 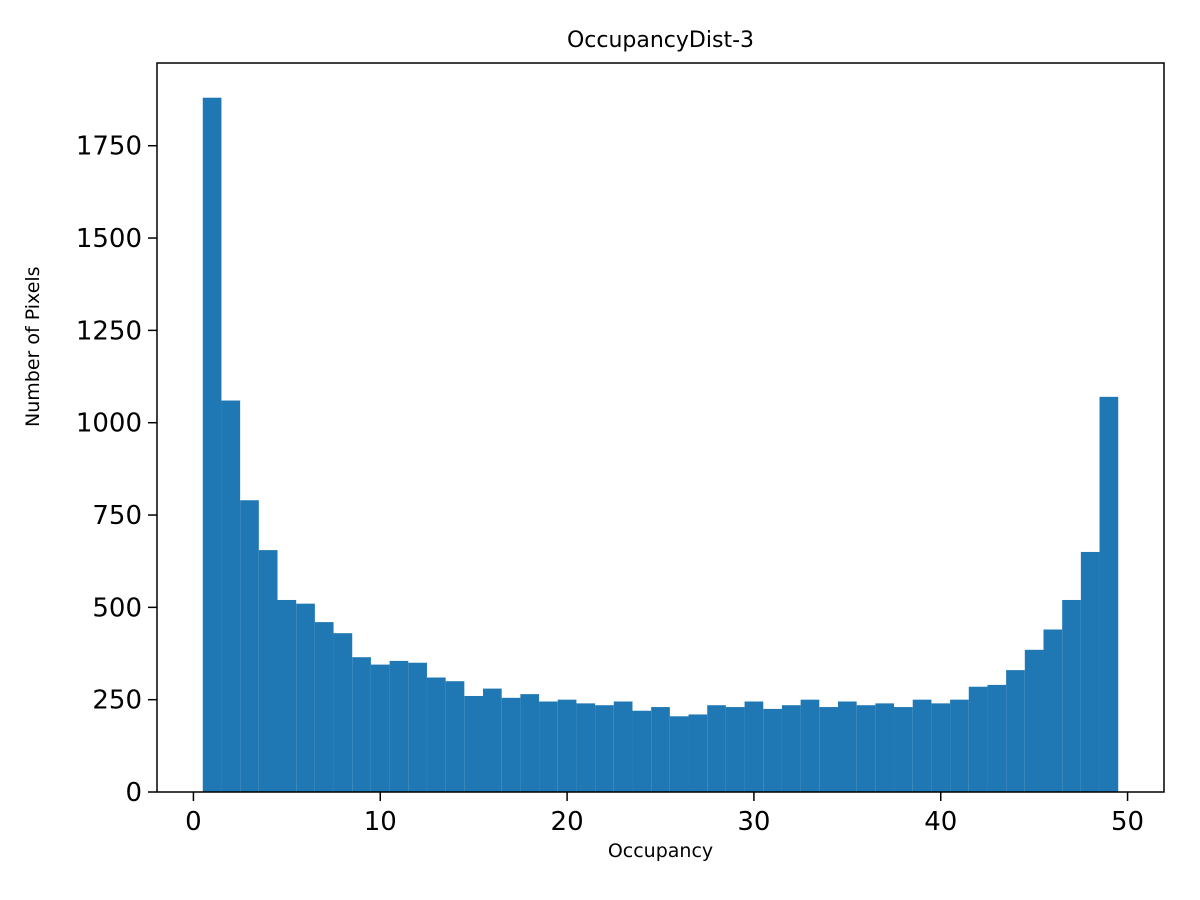 What do you see at coordinates (660, 851) in the screenshot?
I see `x-axis-label: Occupancy` at bounding box center [660, 851].